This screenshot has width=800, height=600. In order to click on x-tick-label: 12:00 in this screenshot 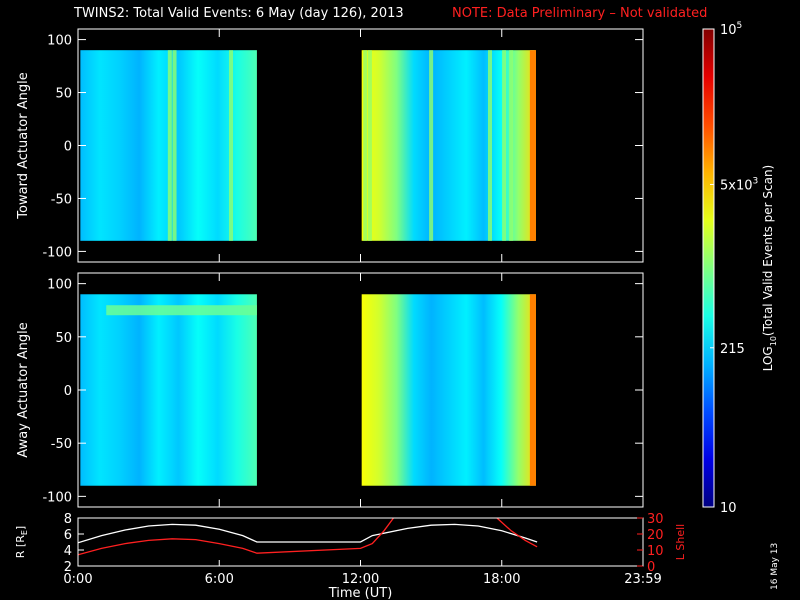, I will do `click(360, 579)`.